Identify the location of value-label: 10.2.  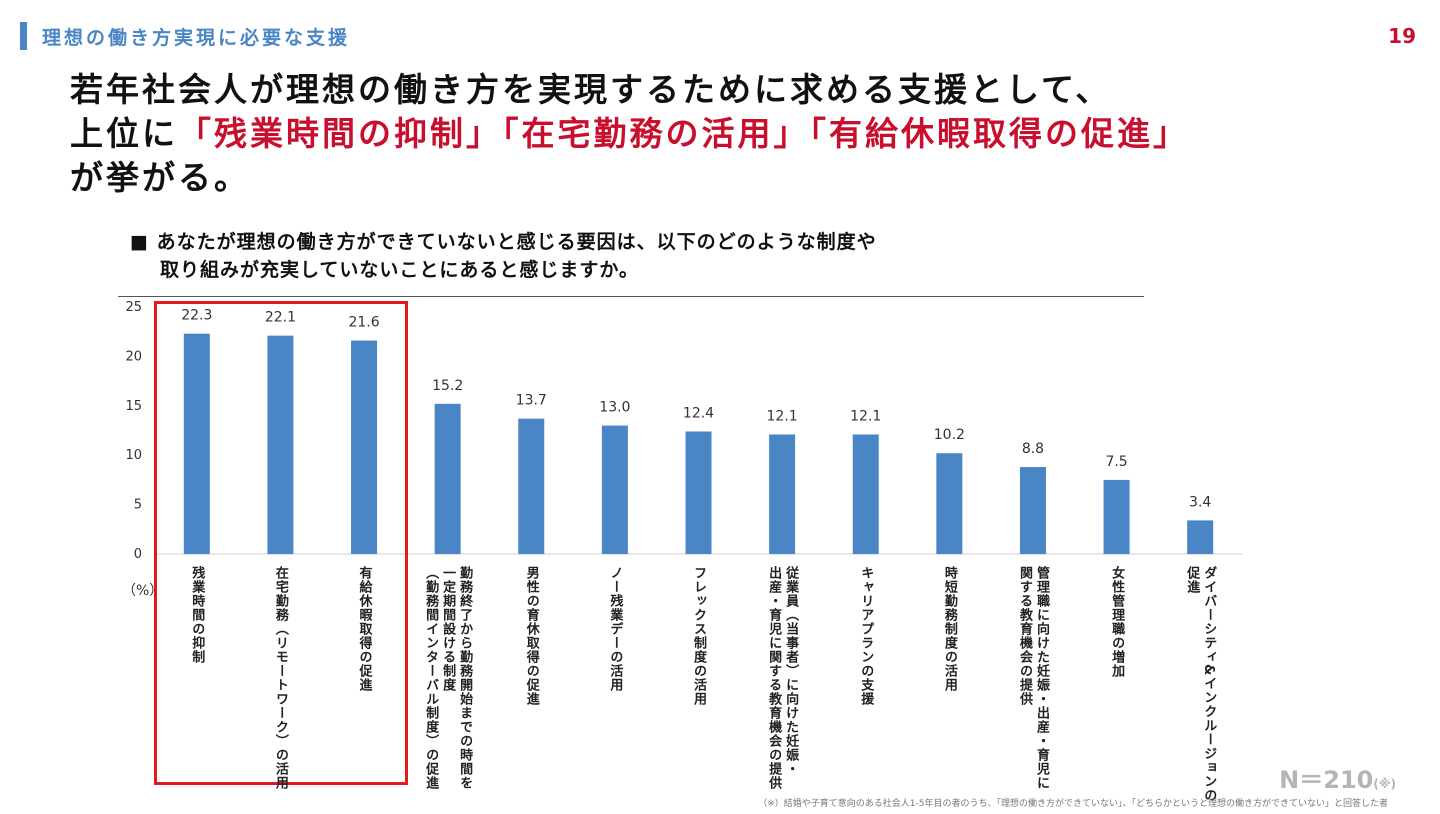
(949, 435).